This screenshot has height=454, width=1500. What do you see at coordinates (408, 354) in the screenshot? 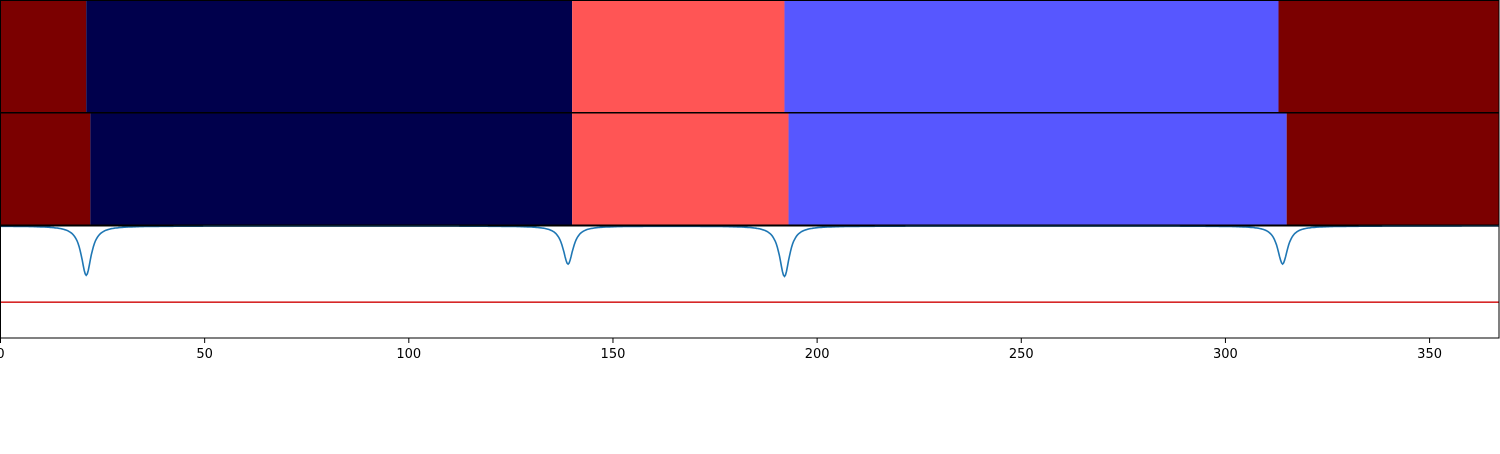
I see `x-tick-label-100: 100` at bounding box center [408, 354].